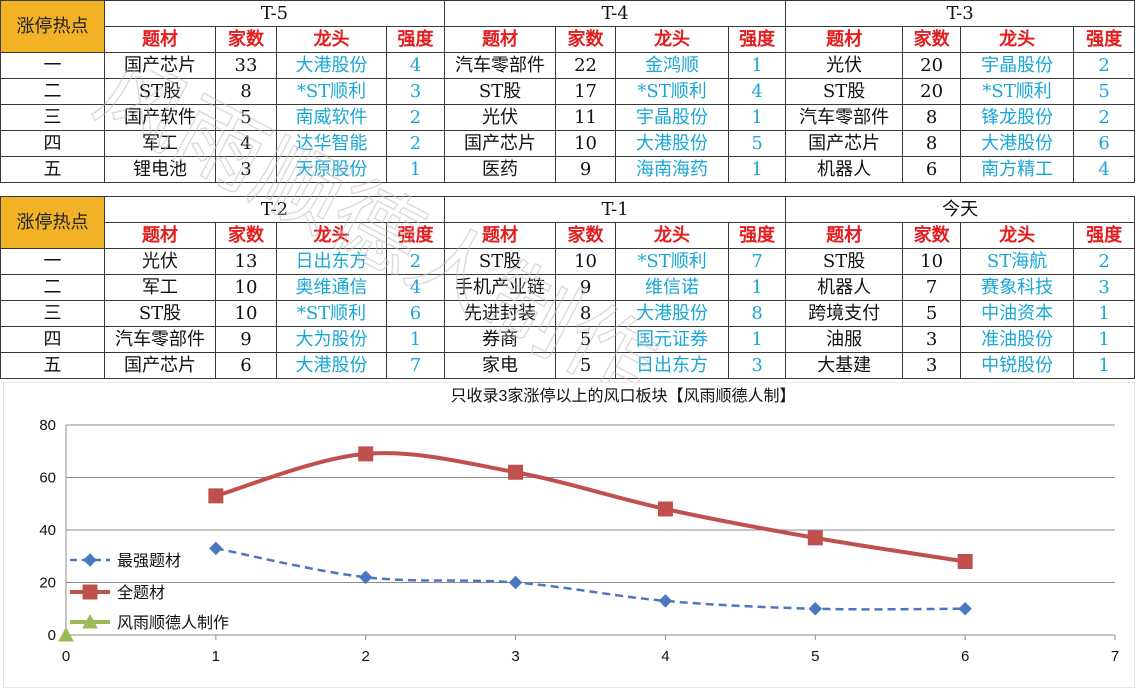 Image resolution: width=1140 pixels, height=692 pixels. Describe the element at coordinates (47, 530) in the screenshot. I see `y-tick-label: 40` at that location.